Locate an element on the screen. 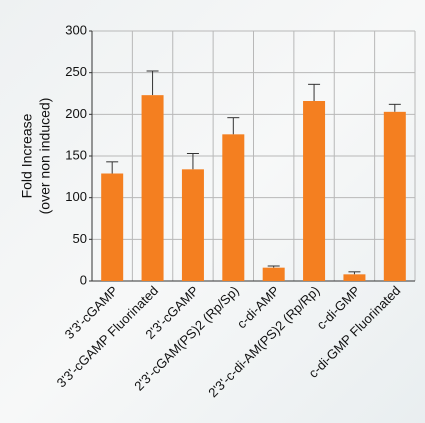 This screenshot has height=423, width=425. y-tick-label: 50 is located at coordinates (80, 238).